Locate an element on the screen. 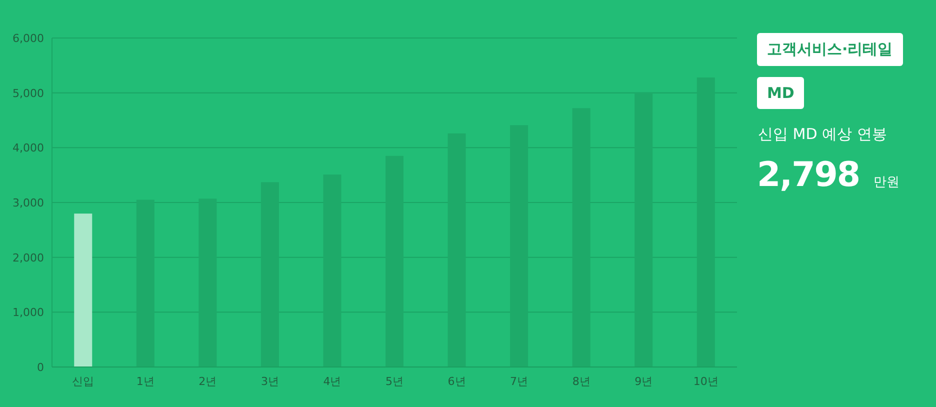  y-tick-label: 5,000 is located at coordinates (28, 93).